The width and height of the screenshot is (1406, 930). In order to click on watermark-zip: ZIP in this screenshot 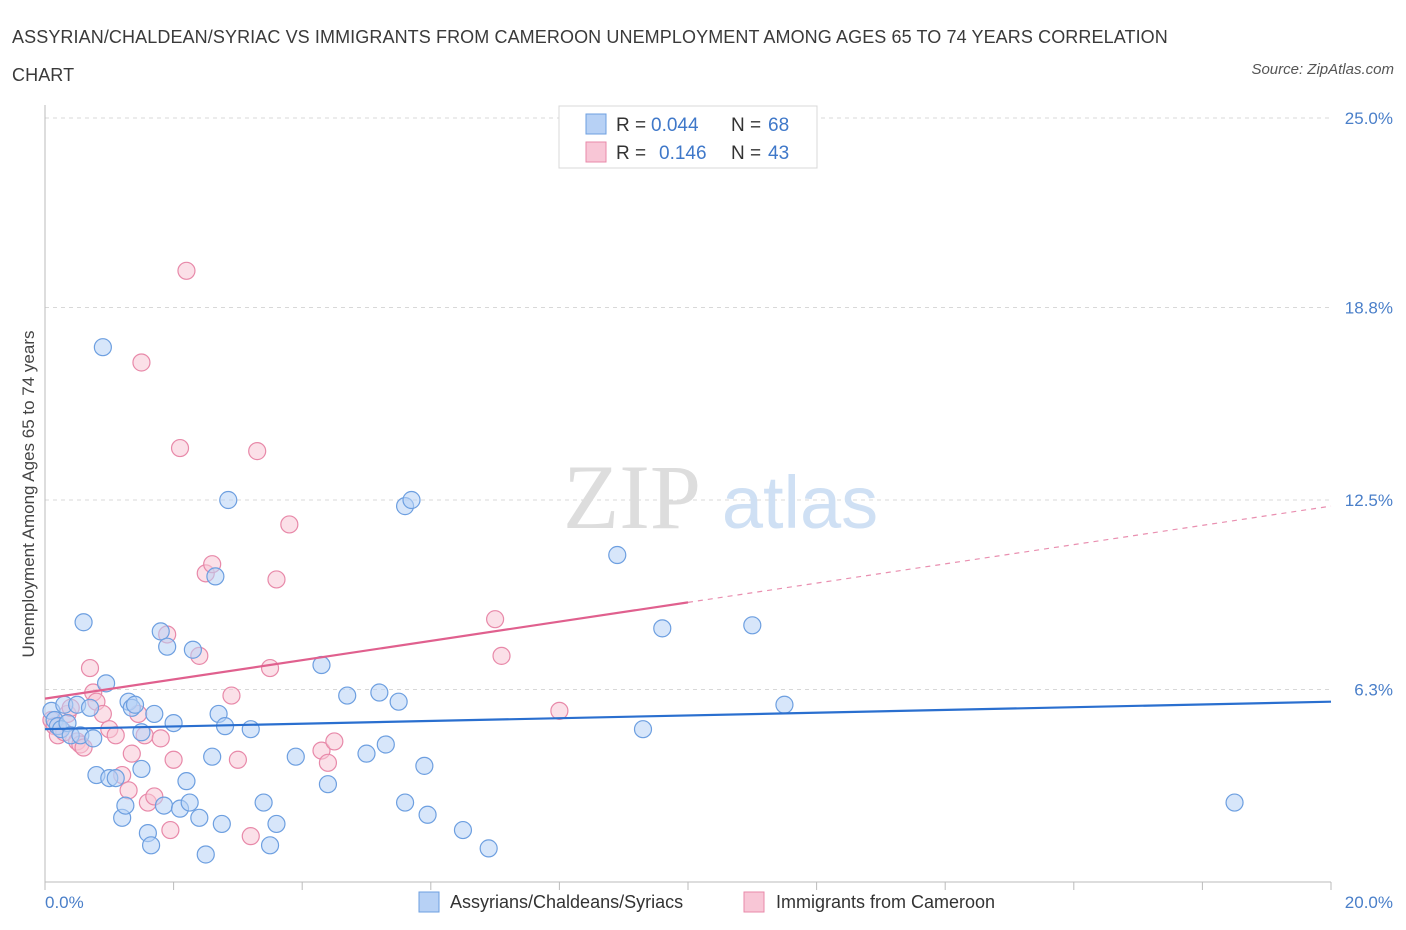, I will do `click(632, 497)`.